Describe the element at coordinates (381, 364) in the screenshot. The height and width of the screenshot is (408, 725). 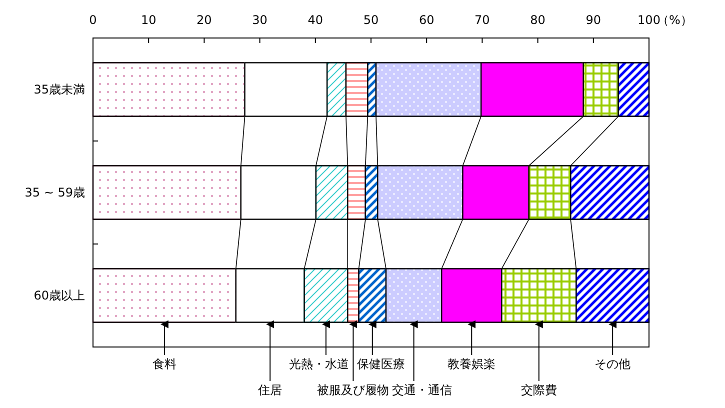
I see `text: 保健医療` at that location.